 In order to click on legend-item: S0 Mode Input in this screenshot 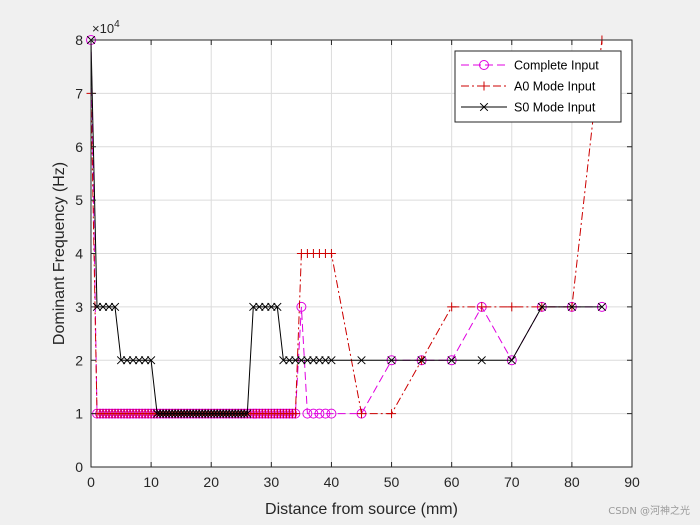, I will do `click(528, 108)`.